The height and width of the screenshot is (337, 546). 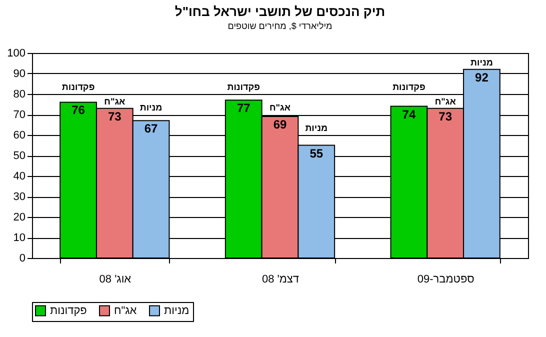 What do you see at coordinates (19, 218) in the screenshot?
I see `y-tick-label: 20` at bounding box center [19, 218].